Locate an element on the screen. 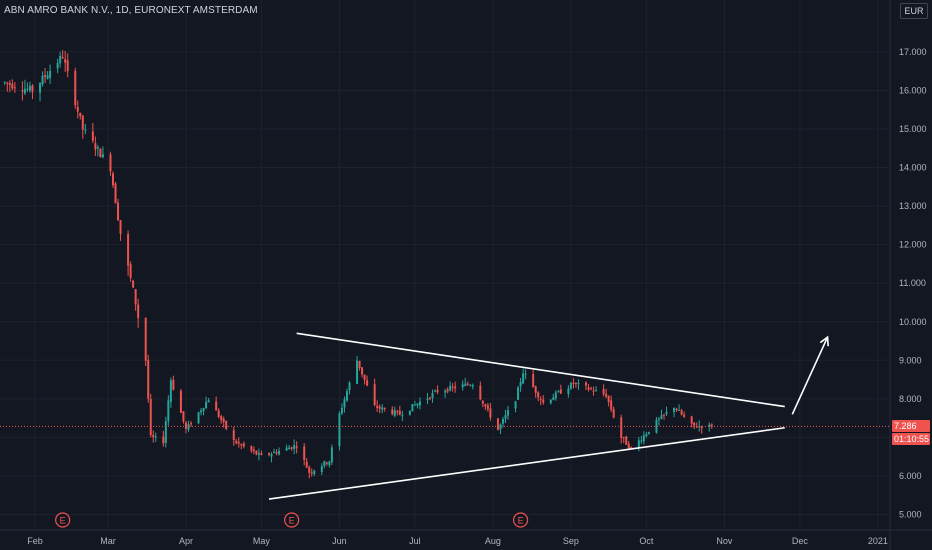 Image resolution: width=932 pixels, height=550 pixels. y-tick-label: 11.000 is located at coordinates (912, 283).